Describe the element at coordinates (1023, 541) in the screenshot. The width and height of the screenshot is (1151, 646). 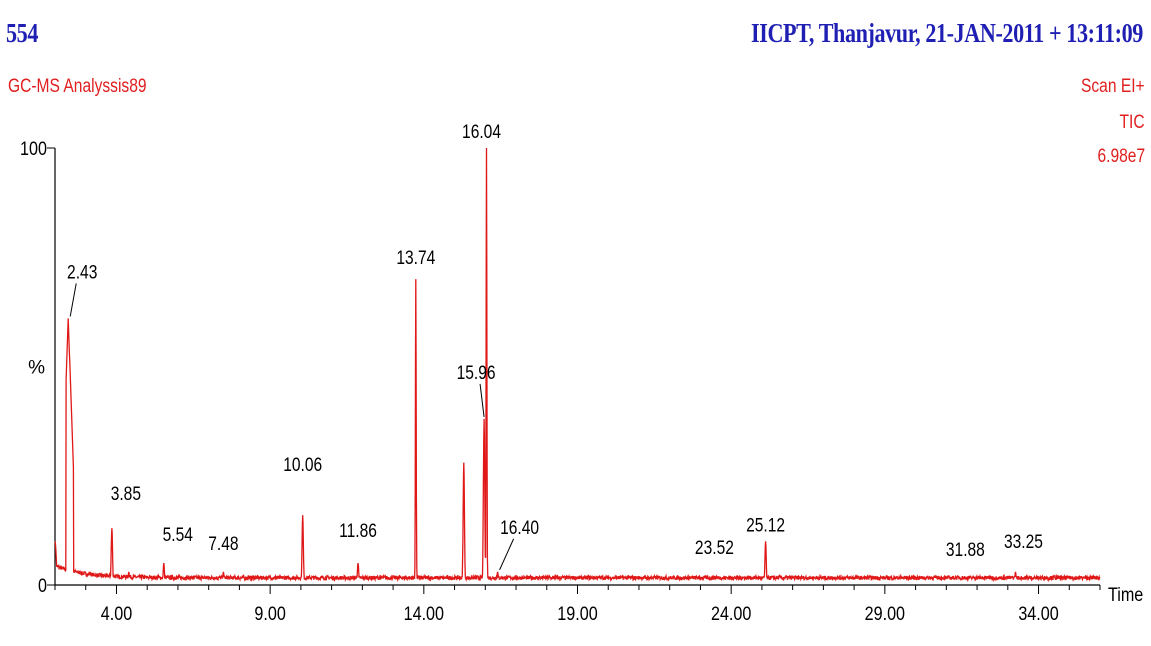
I see `peak-label: 33.25` at that location.